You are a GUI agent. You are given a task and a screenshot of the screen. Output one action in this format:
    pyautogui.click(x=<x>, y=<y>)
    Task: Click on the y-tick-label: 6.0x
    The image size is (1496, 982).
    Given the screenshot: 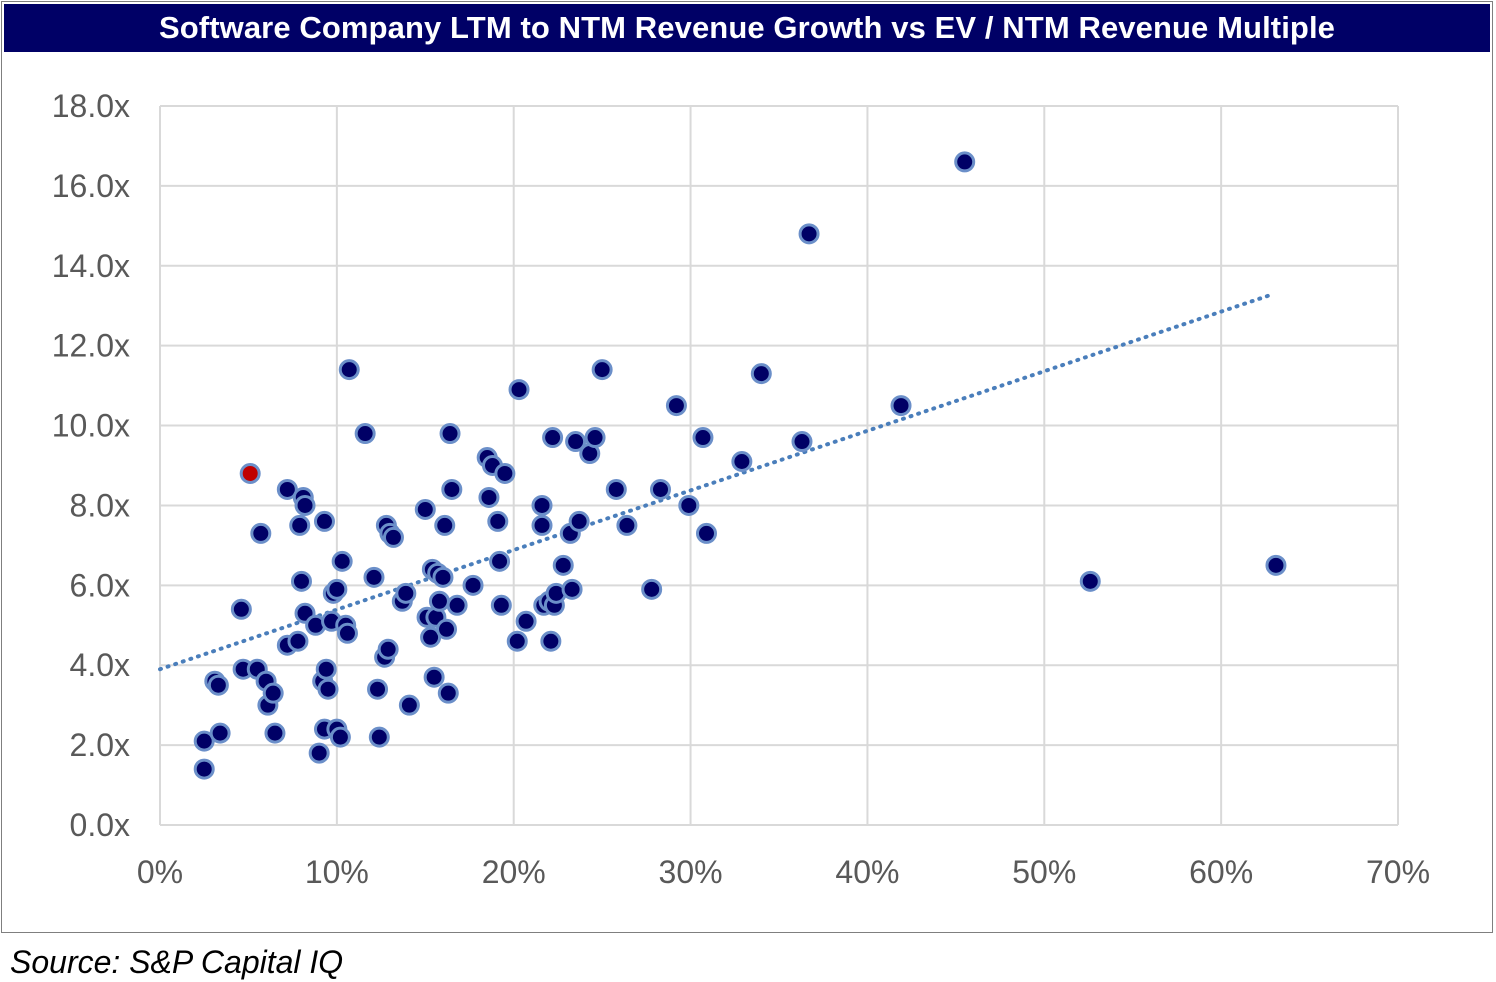 What is the action you would take?
    pyautogui.click(x=100, y=585)
    